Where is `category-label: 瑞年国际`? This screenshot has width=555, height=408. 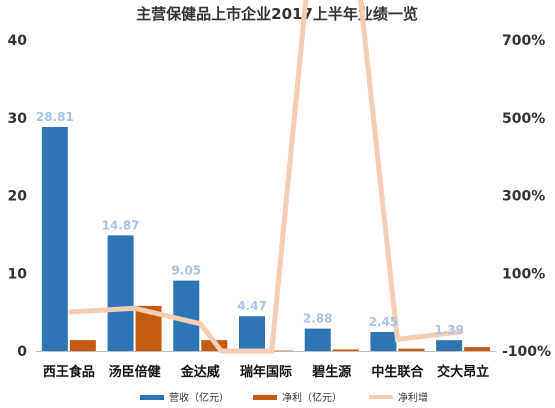
category-label: 瑞年国际 is located at coordinates (266, 372).